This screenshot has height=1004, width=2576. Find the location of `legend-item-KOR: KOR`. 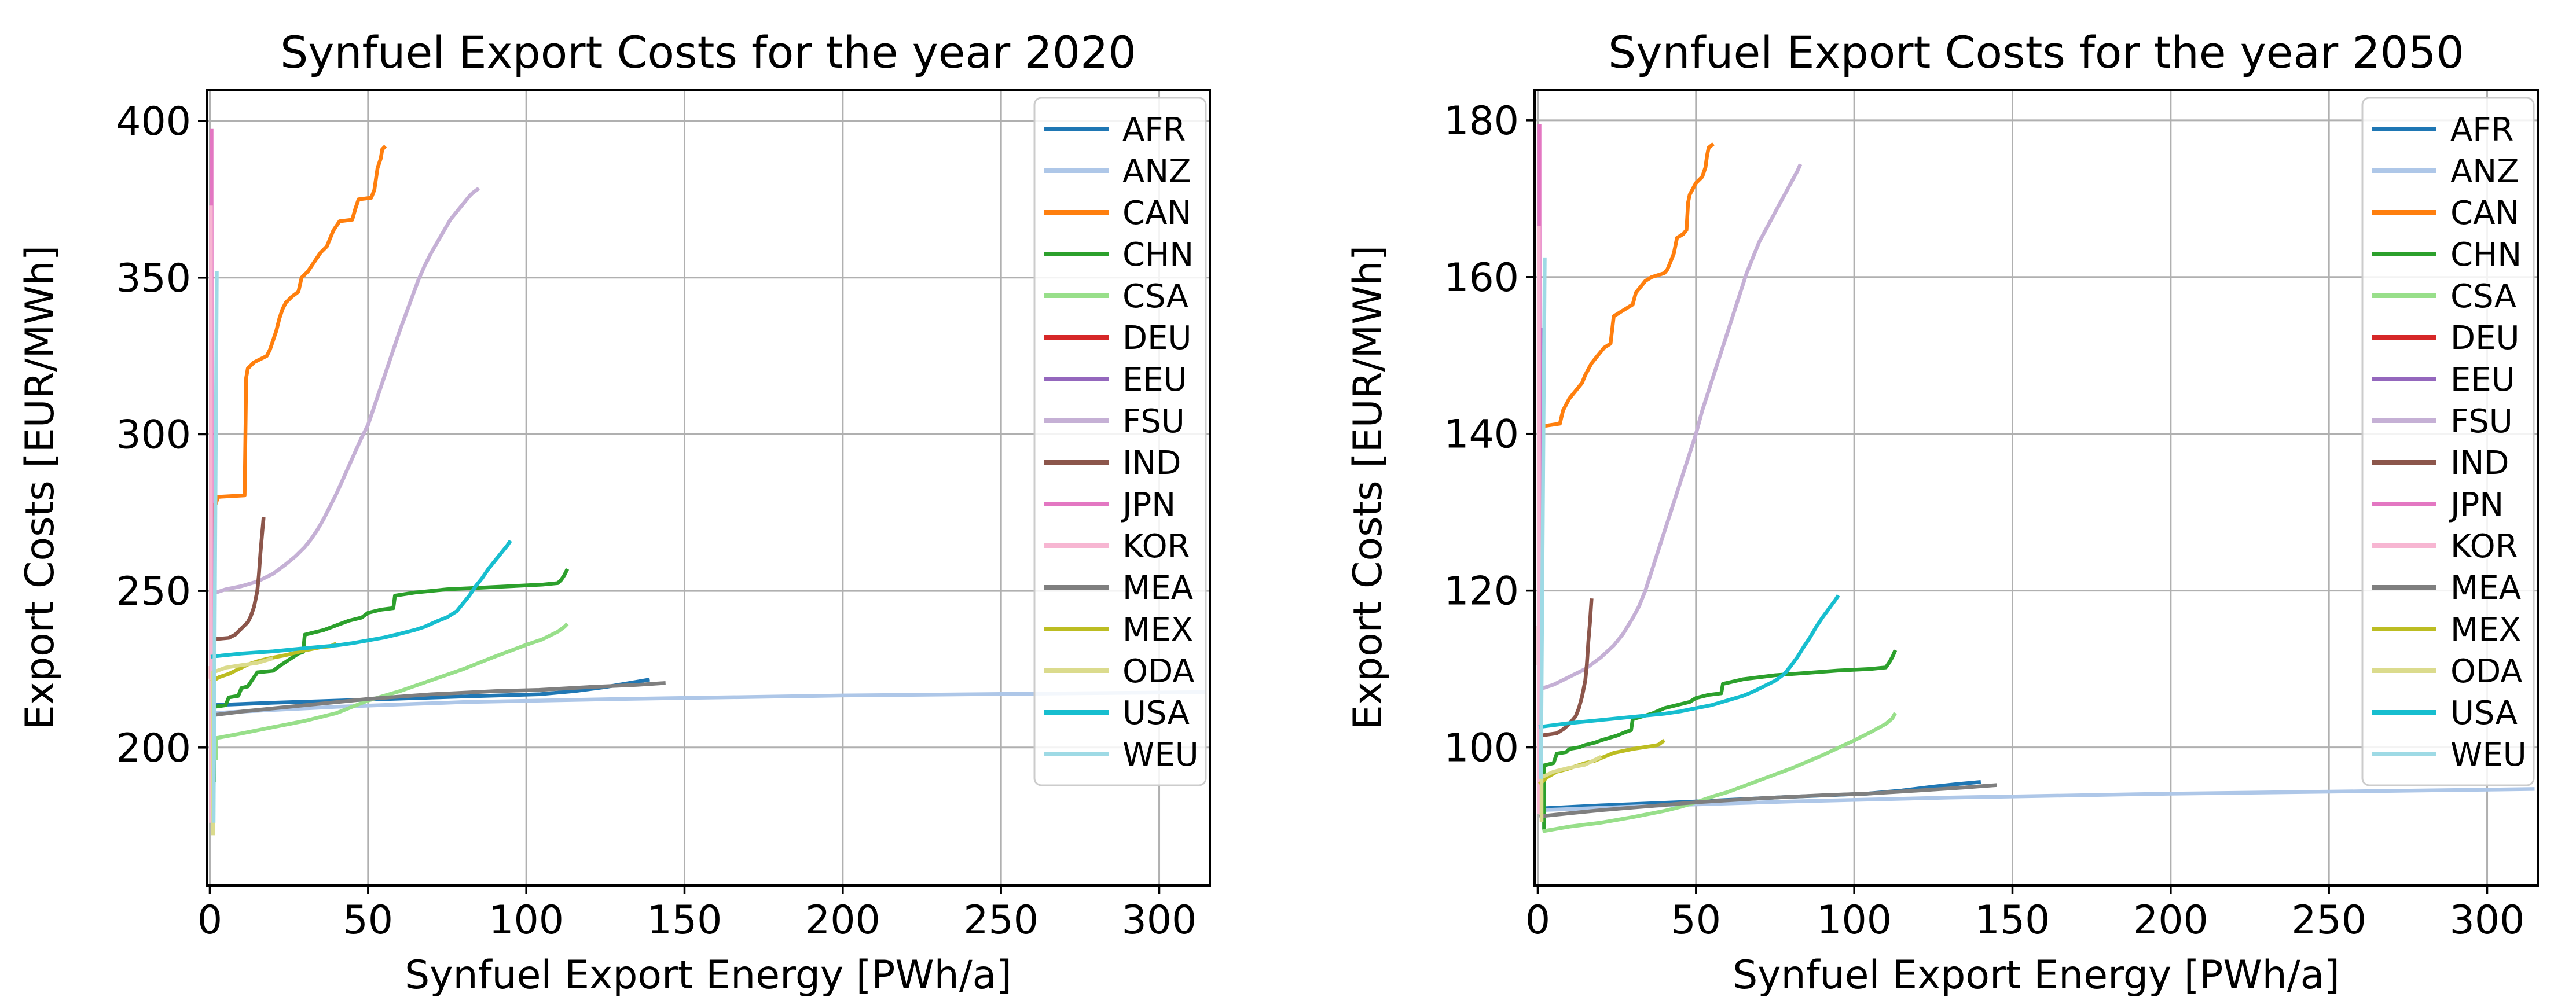

legend-item-KOR: KOR is located at coordinates (1117, 547).